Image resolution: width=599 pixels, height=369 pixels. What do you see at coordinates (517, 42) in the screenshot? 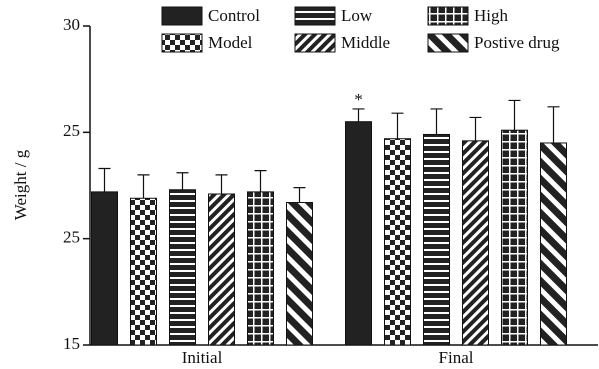
I see `legend-label: Postive drug` at bounding box center [517, 42].